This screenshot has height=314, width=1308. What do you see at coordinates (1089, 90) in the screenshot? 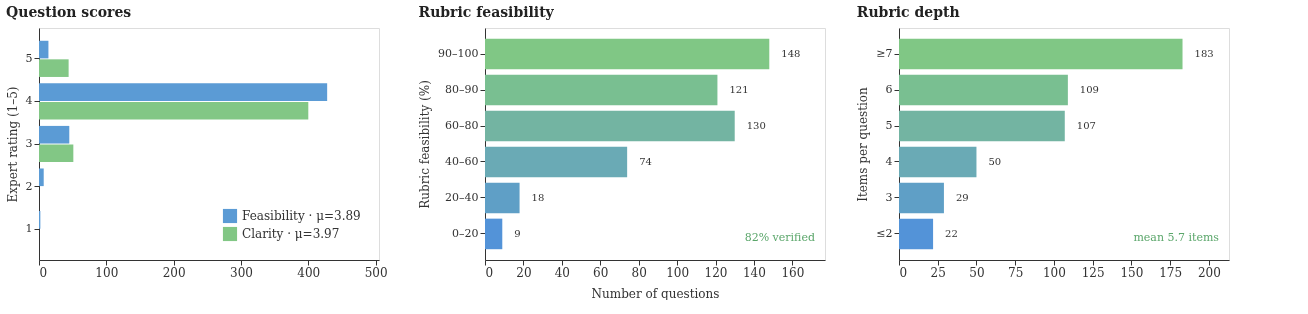
I see `data-label: 109` at bounding box center [1089, 90].